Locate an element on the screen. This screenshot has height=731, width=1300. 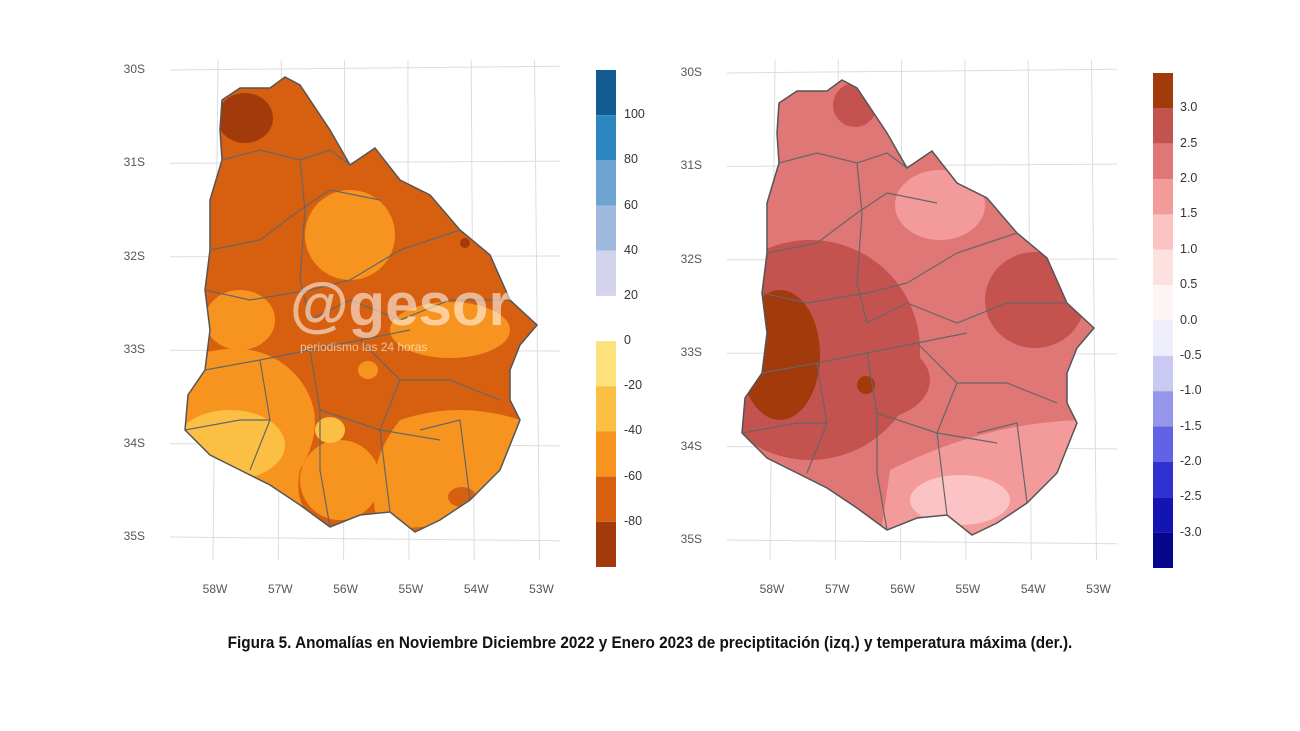
legend-tick-label: 2.5 is located at coordinates (1189, 142).